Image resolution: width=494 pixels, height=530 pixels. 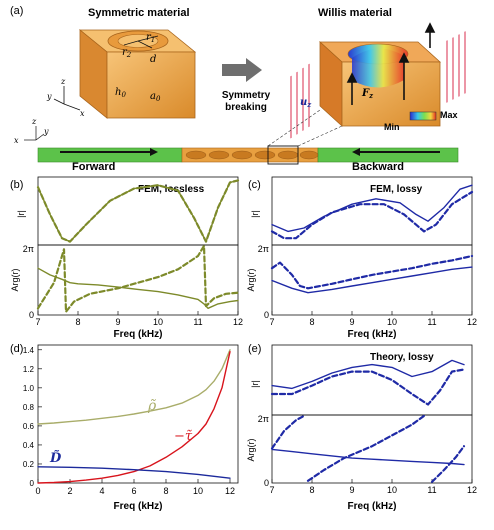 What do you see at coordinates (49, 96) in the screenshot?
I see `axis-y: y` at bounding box center [49, 96].